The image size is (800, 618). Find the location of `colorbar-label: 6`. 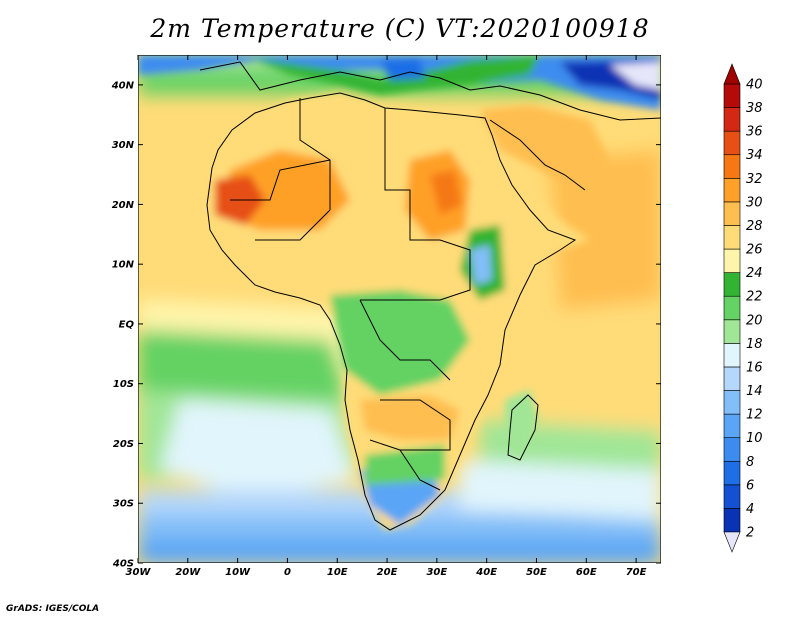

colorbar-label: 6 is located at coordinates (750, 485).